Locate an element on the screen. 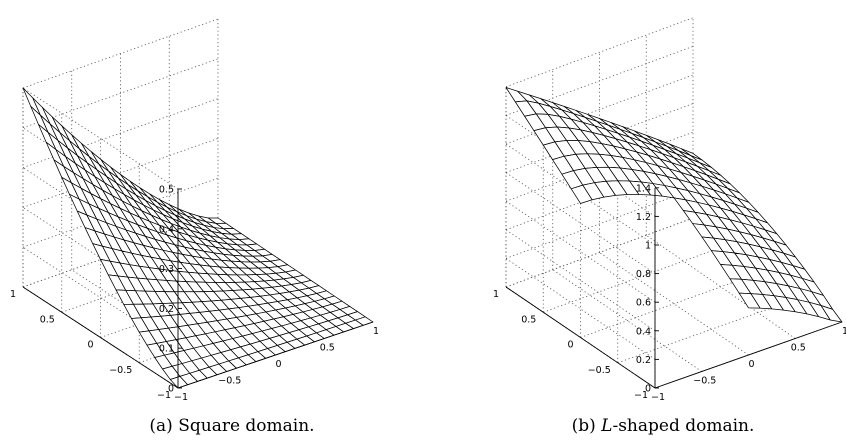 This screenshot has height=441, width=846. caption-b: (b) L-shaped domain. is located at coordinates (663, 426).